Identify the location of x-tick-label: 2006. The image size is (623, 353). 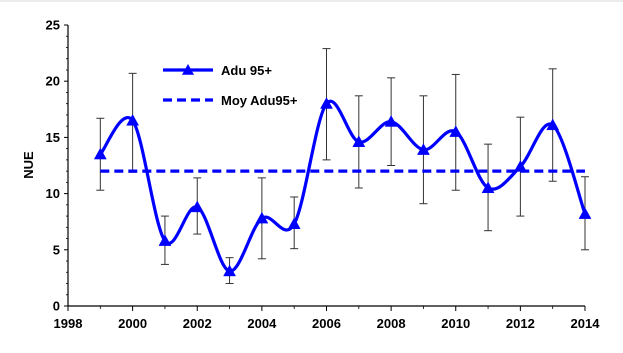
(326, 323).